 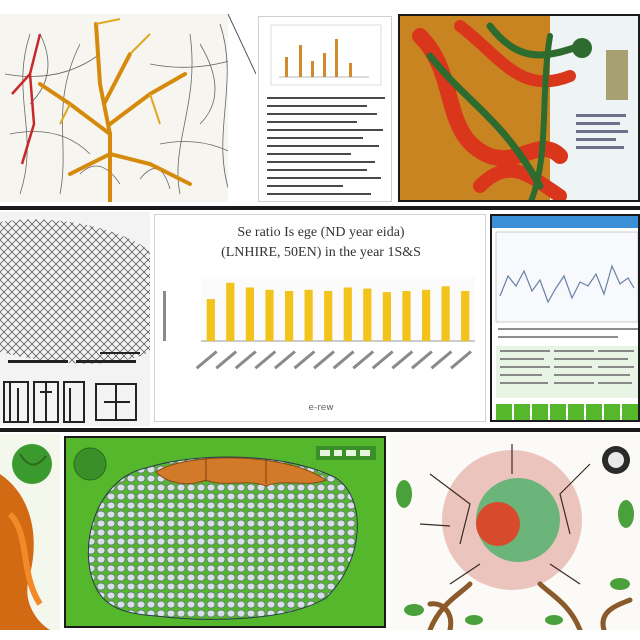 I want to click on pipes-illustration, so click(x=519, y=108).